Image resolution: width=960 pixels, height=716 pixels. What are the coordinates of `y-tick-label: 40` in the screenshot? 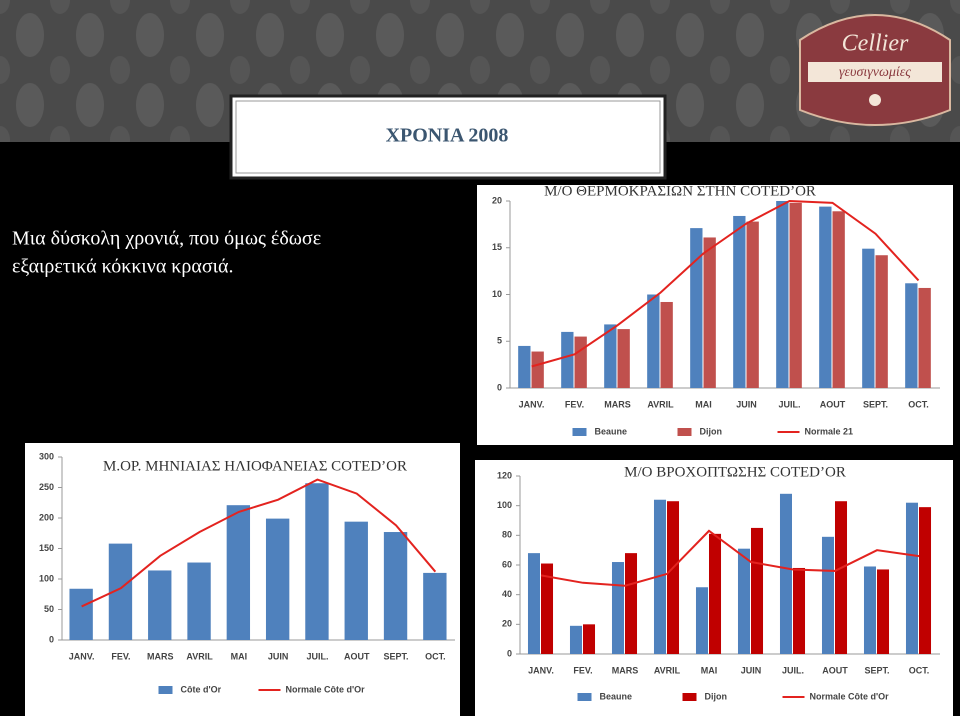 It's located at (507, 594).